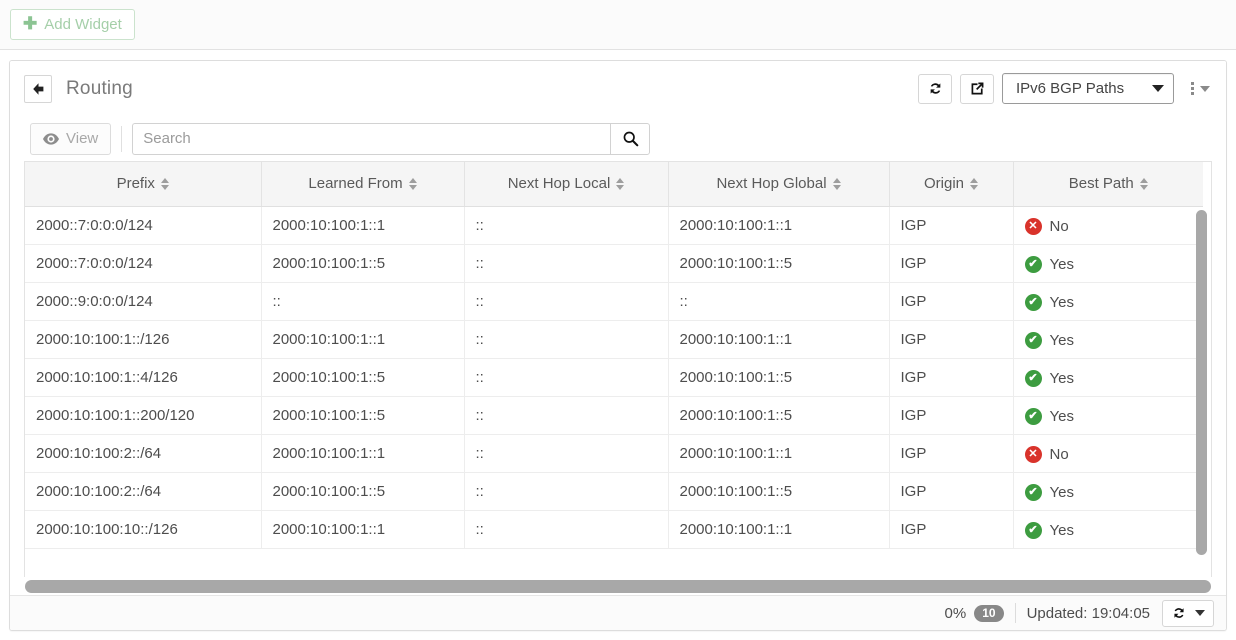  I want to click on error-circle-icon: ✕, so click(1033, 454).